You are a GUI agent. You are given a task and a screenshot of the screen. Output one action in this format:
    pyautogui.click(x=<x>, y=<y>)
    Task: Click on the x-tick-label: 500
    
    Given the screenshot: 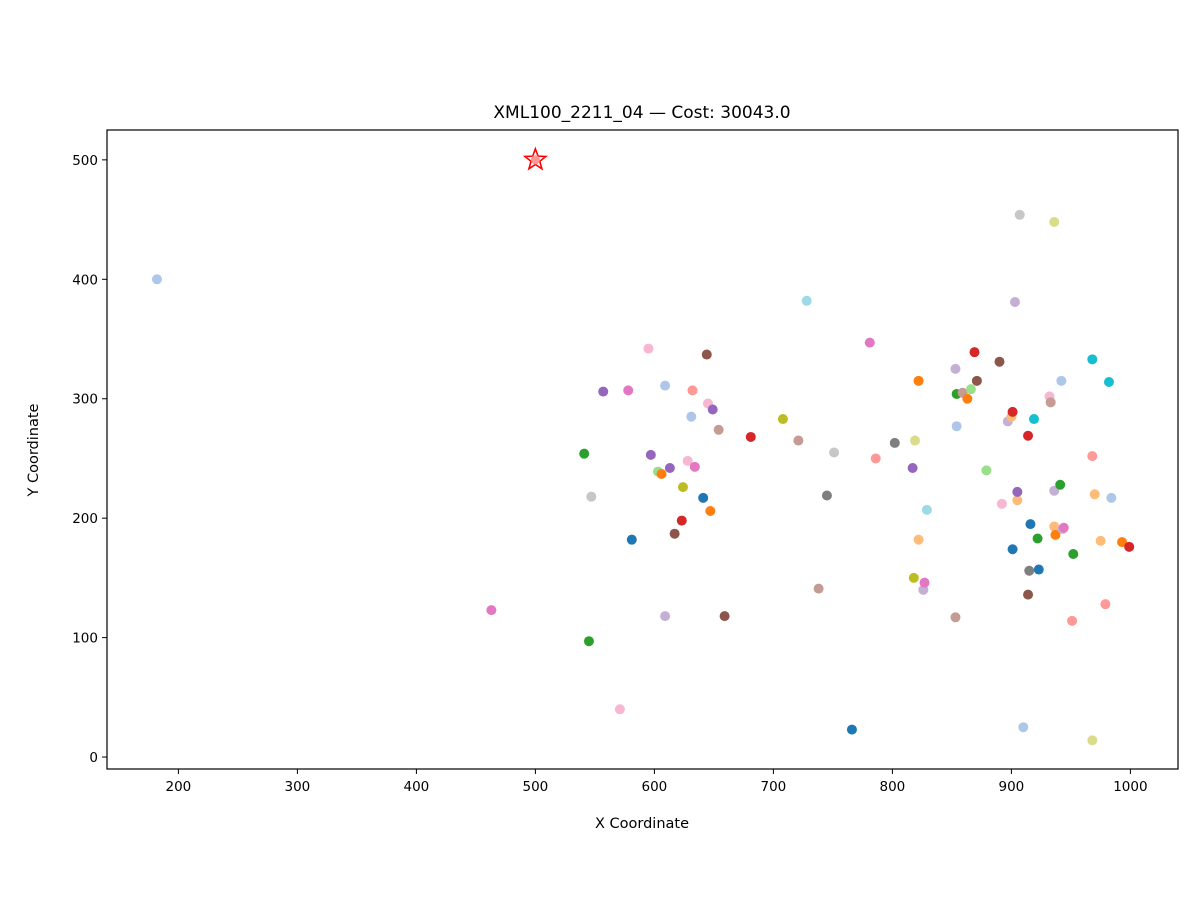 What is the action you would take?
    pyautogui.click(x=536, y=787)
    